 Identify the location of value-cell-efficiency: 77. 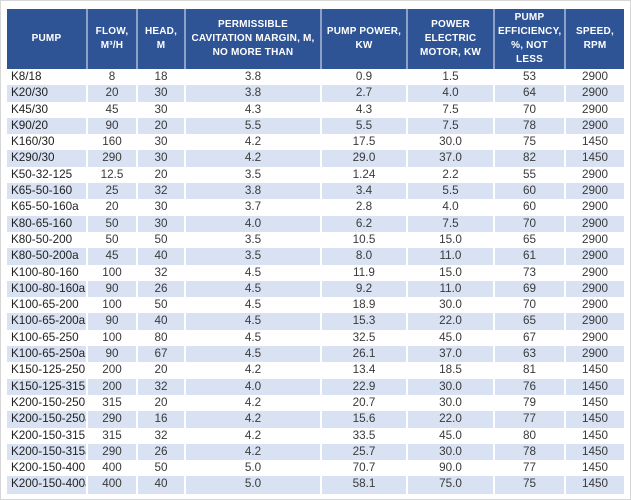
(529, 419).